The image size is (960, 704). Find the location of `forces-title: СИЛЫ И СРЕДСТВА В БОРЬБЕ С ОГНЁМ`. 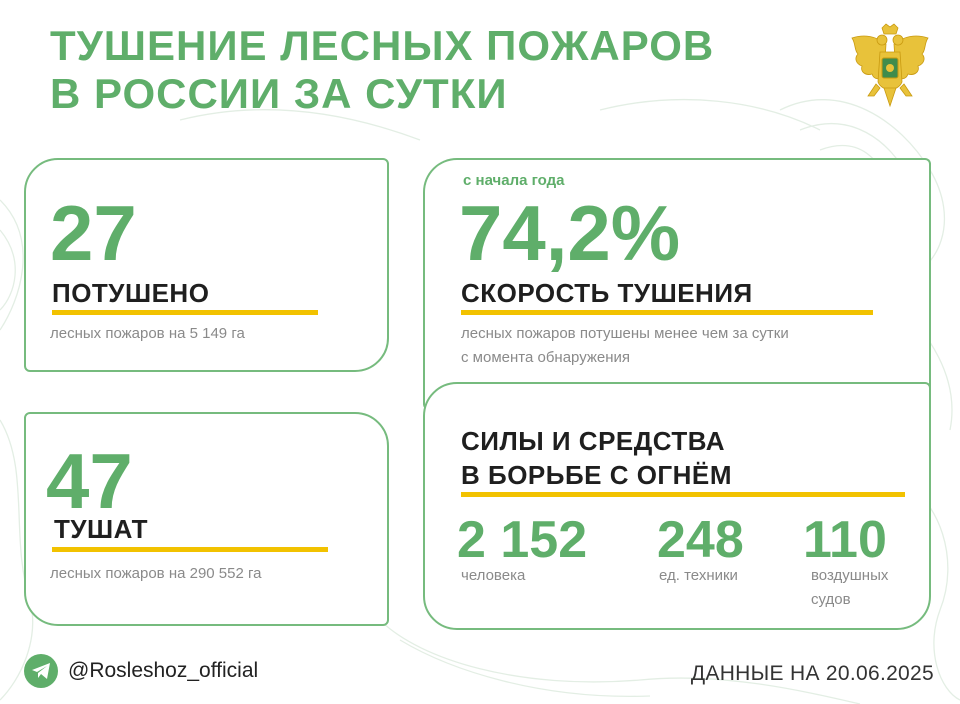

forces-title: СИЛЫ И СРЕДСТВА В БОРЬБЕ С ОГНЁМ is located at coordinates (596, 458).